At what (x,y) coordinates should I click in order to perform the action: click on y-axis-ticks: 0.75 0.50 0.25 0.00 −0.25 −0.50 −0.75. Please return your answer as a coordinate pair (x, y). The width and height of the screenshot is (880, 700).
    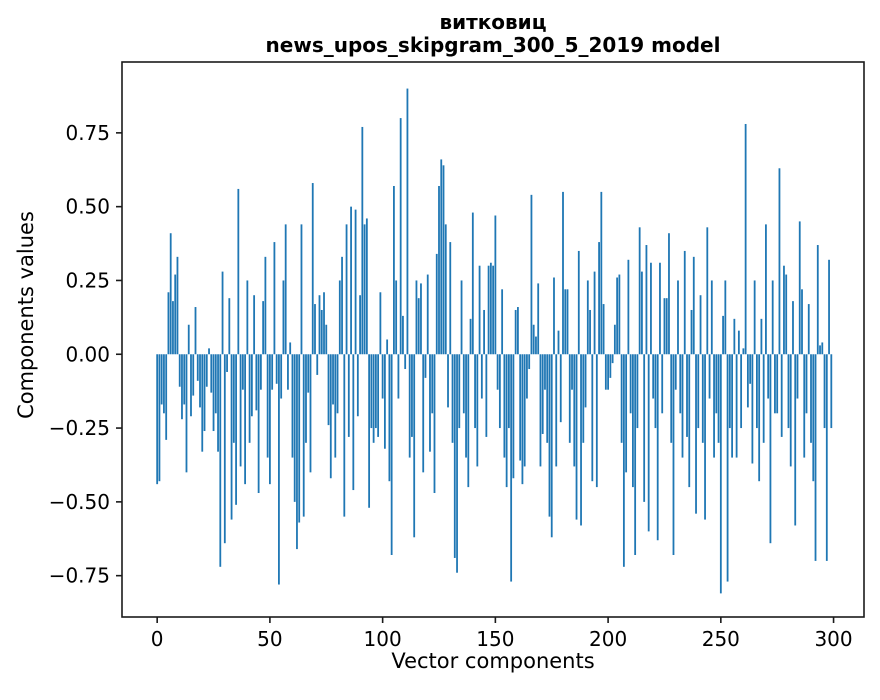
    Looking at the image, I should click on (85, 354).